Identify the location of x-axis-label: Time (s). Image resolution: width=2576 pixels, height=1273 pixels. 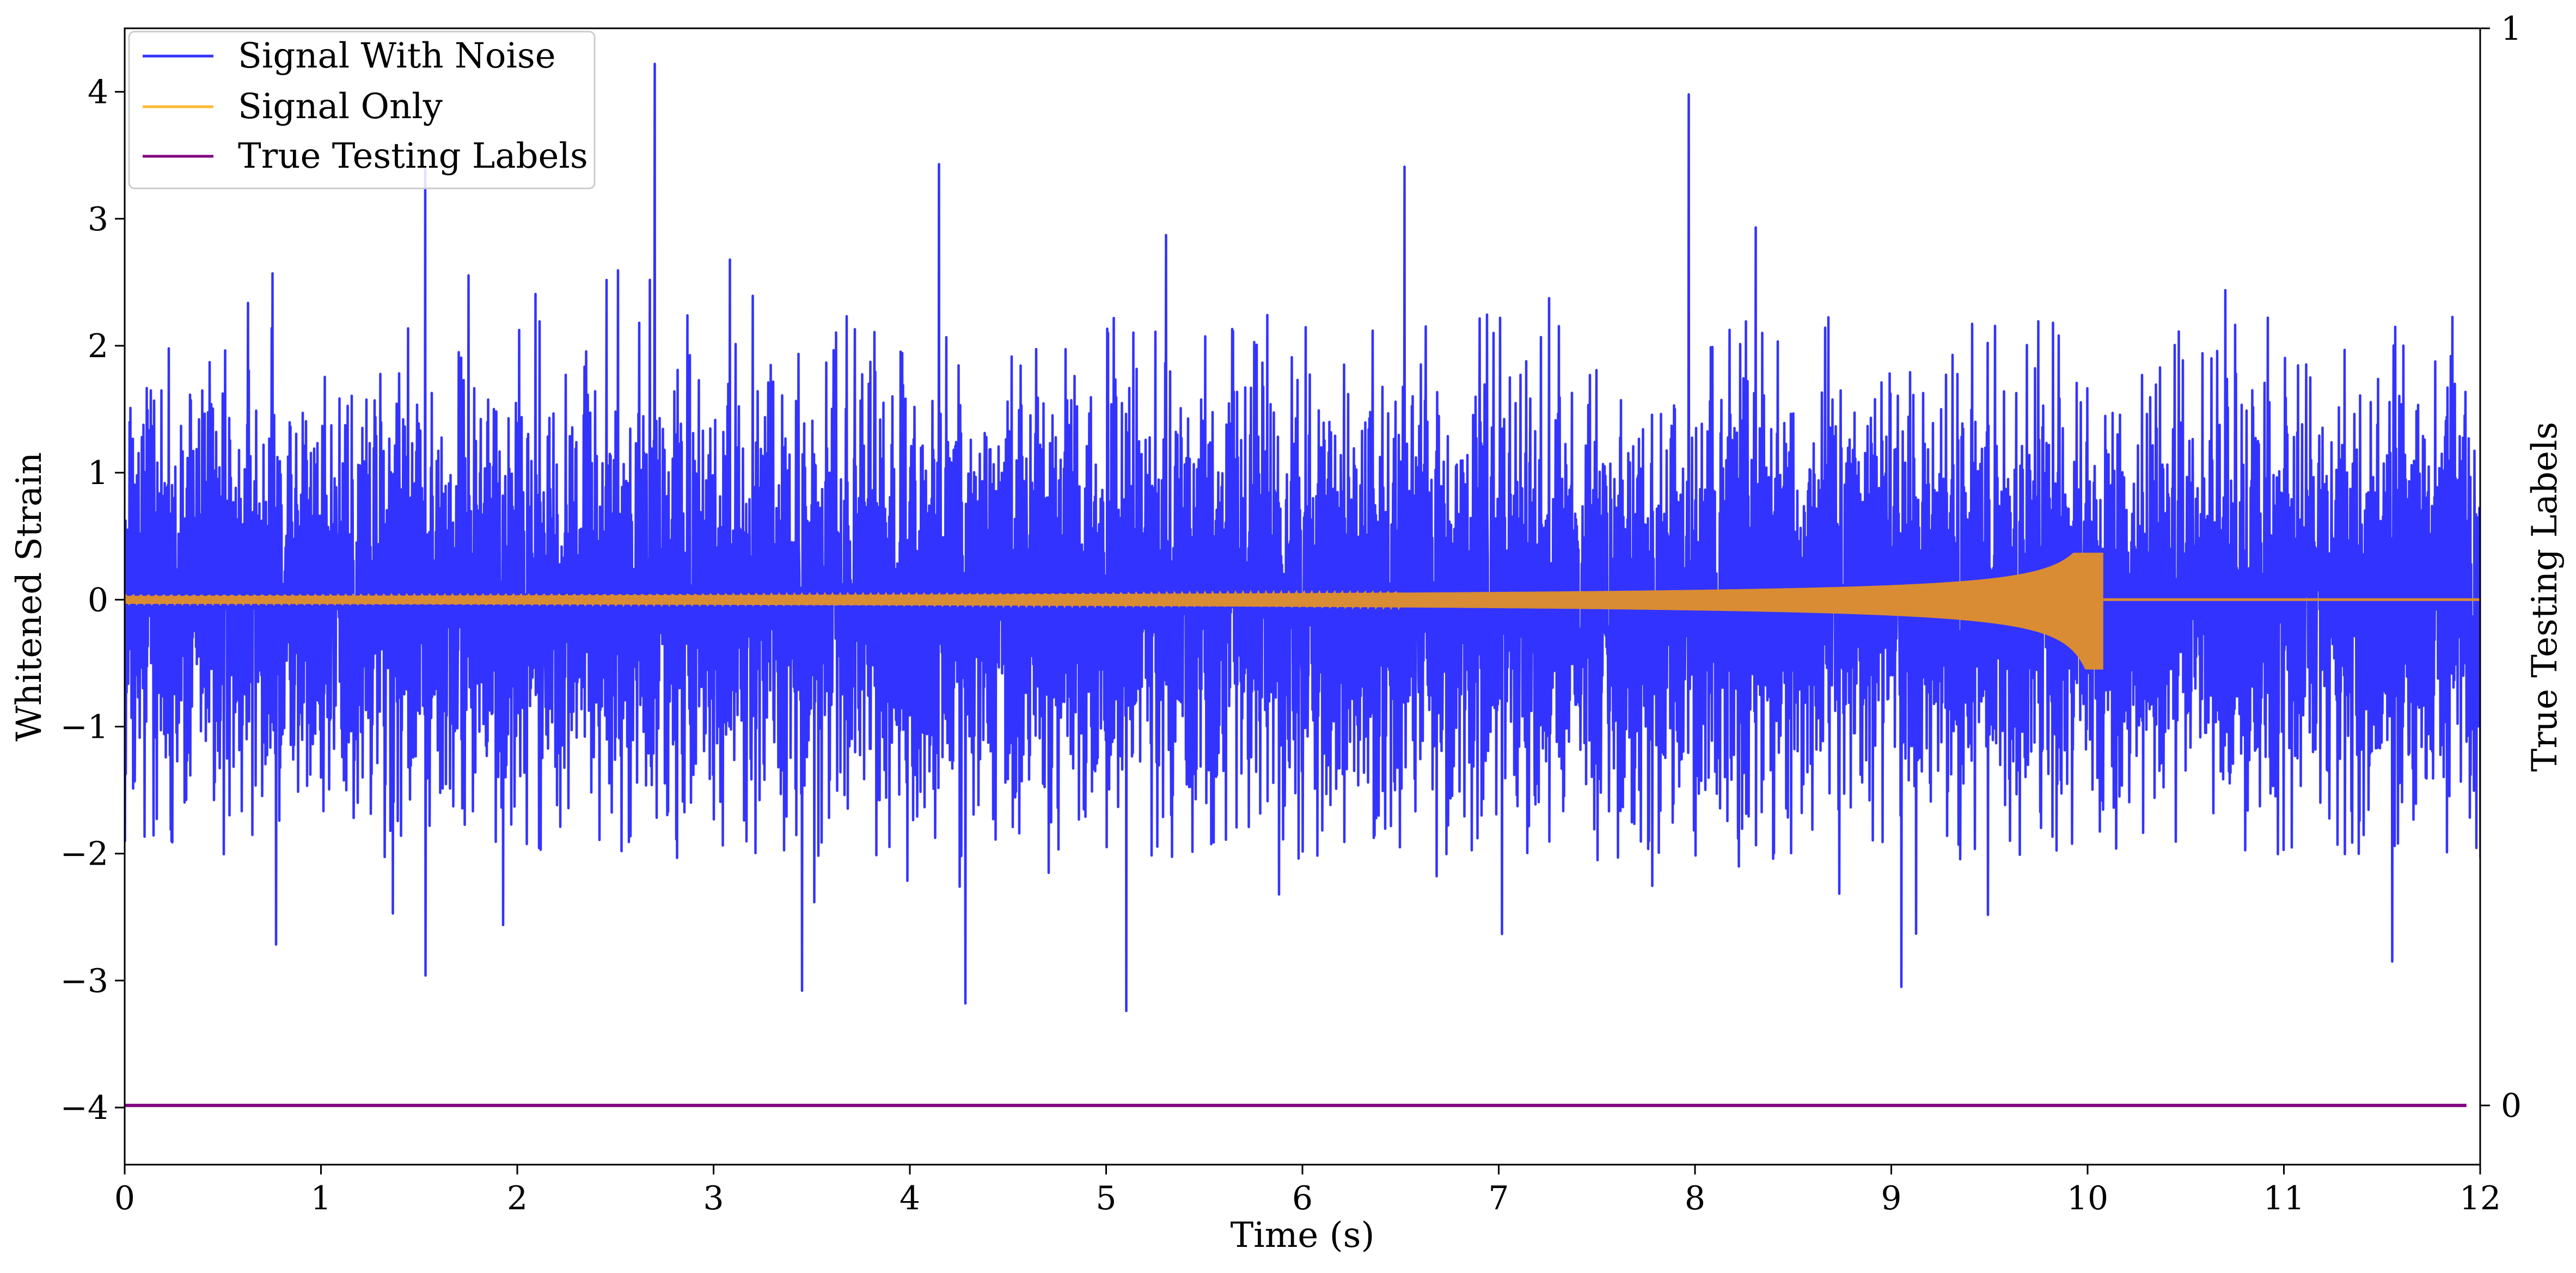
(1303, 1236).